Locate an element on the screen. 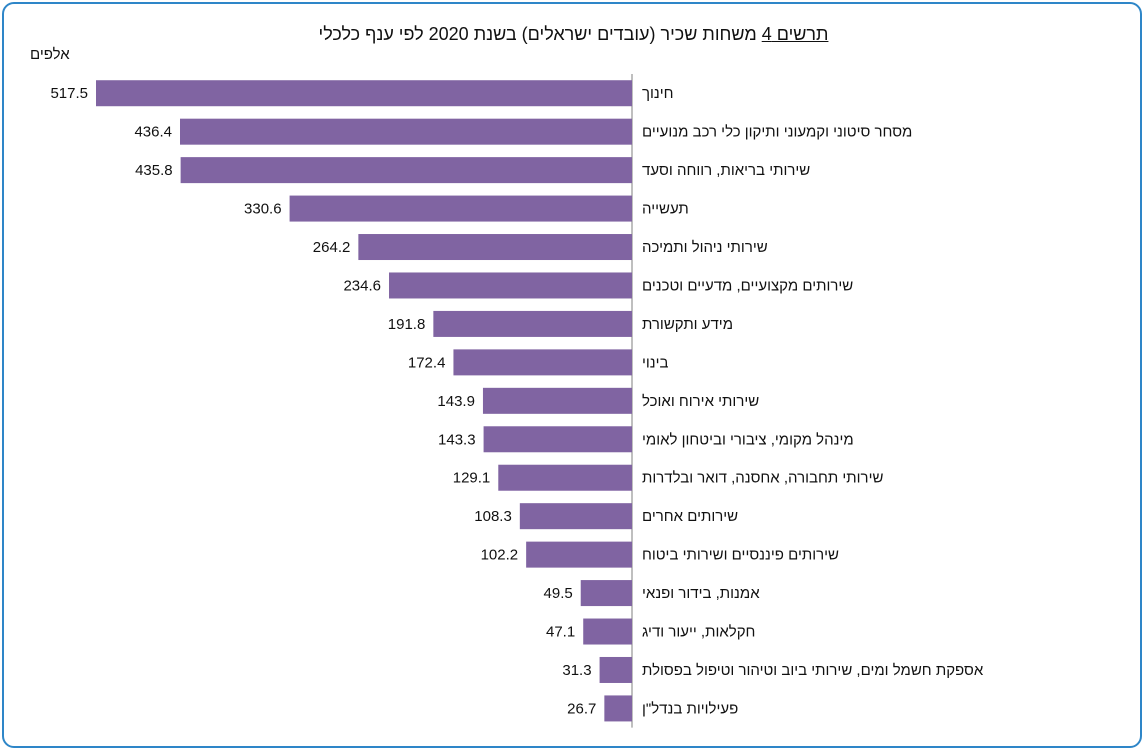 This screenshot has height=751, width=1147. bar-value-label-16: 26.7 is located at coordinates (581, 708).